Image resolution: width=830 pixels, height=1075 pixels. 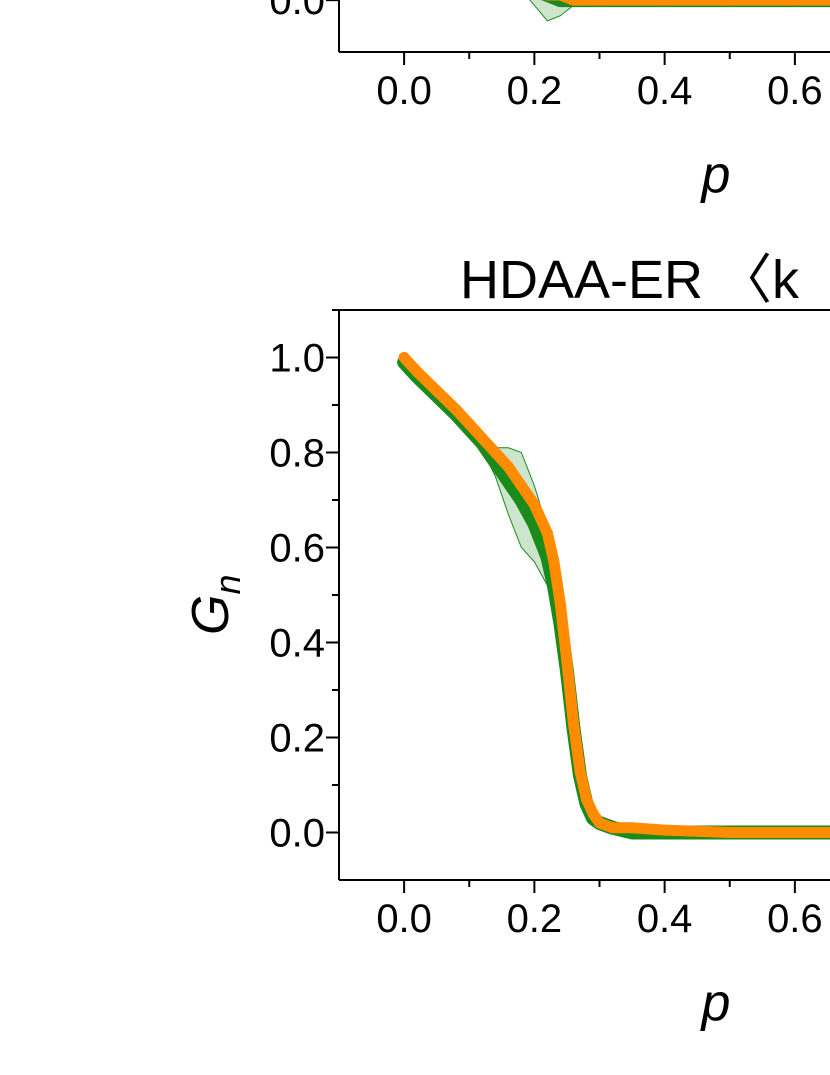 What do you see at coordinates (297, 644) in the screenshot?
I see `y-tick-label: 0.4` at bounding box center [297, 644].